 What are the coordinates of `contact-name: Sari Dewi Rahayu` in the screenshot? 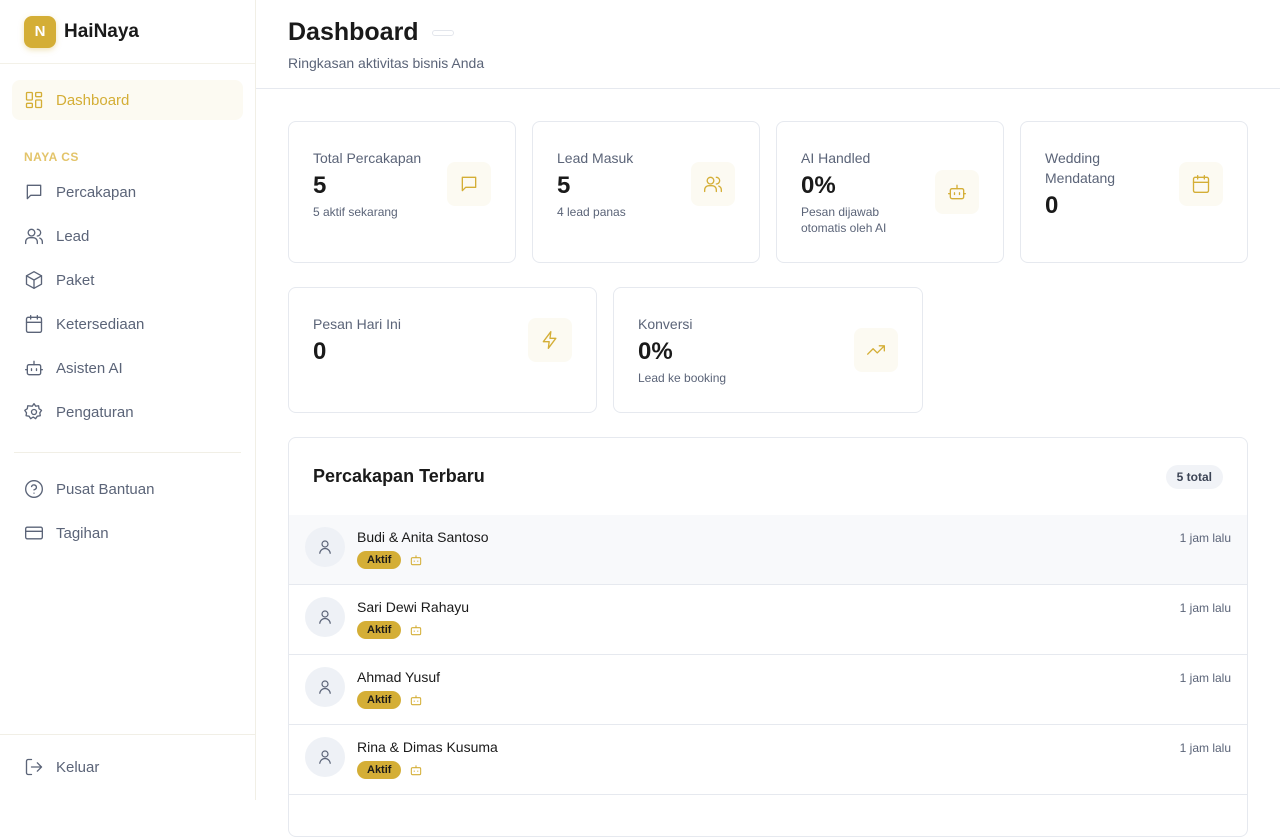 It's located at (413, 607).